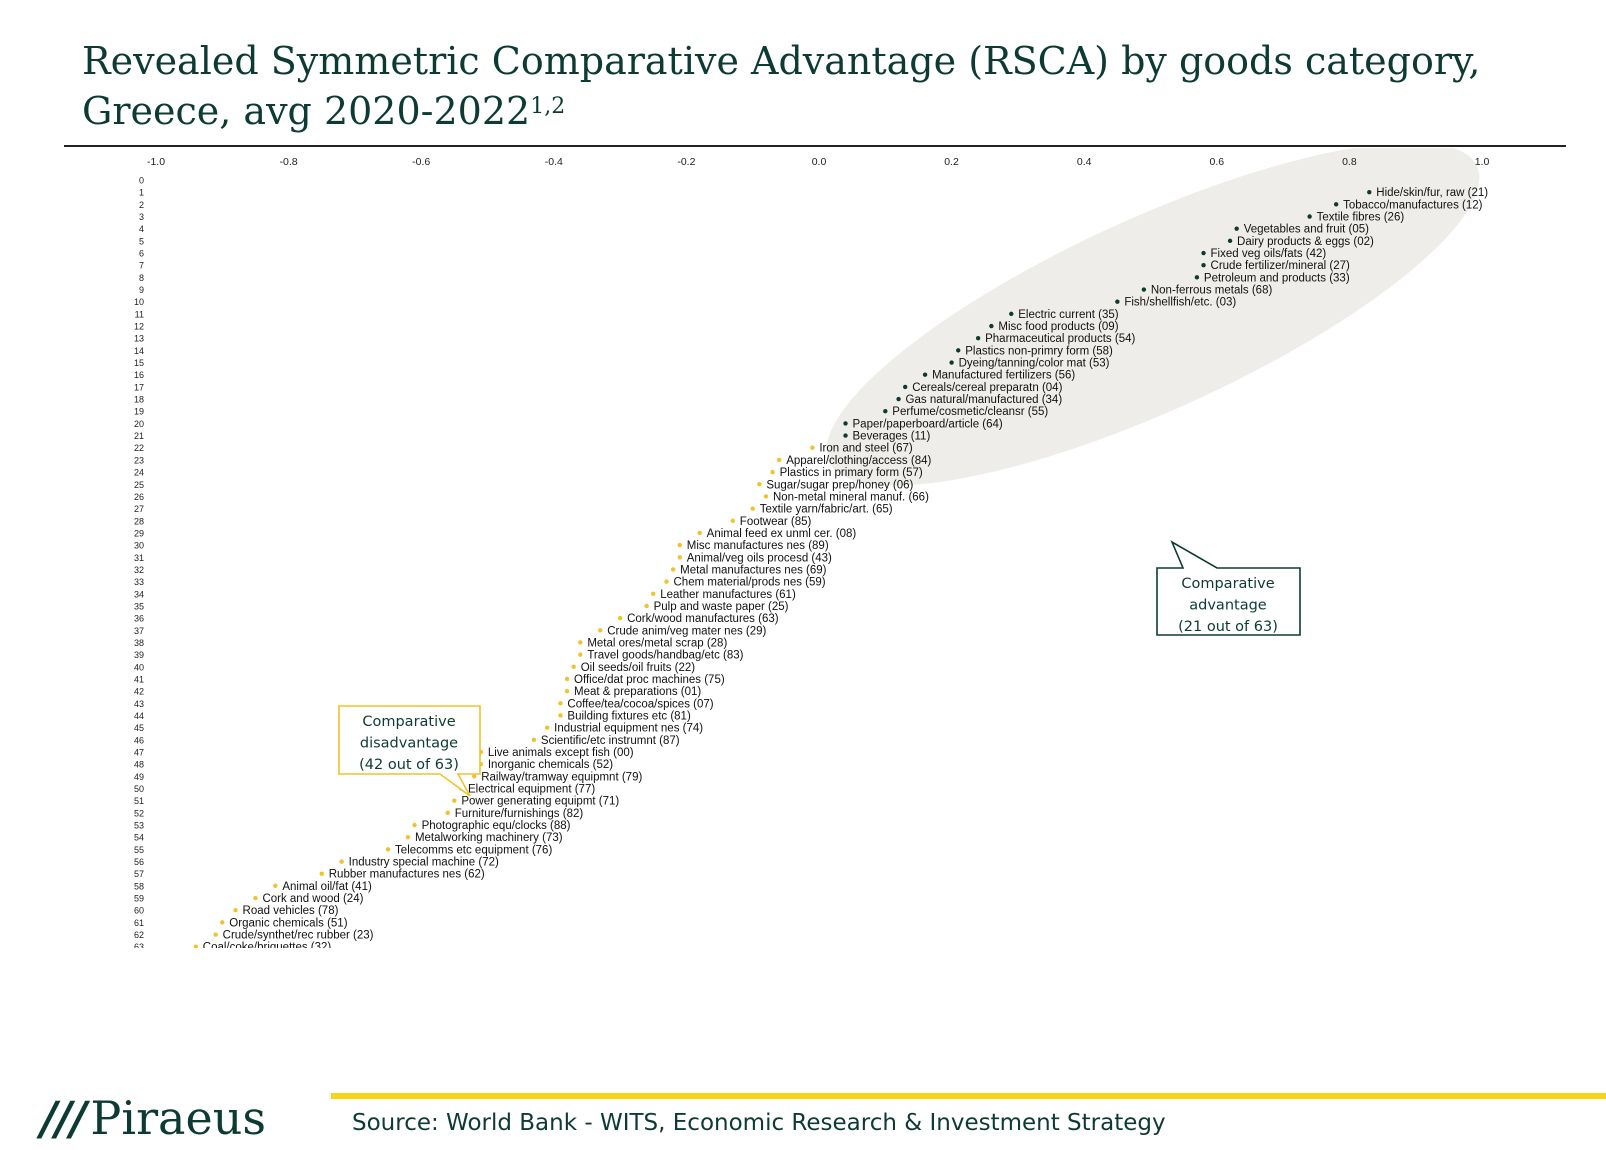  Describe the element at coordinates (1228, 606) in the screenshot. I see `advantage-callout-text: advantage` at that location.